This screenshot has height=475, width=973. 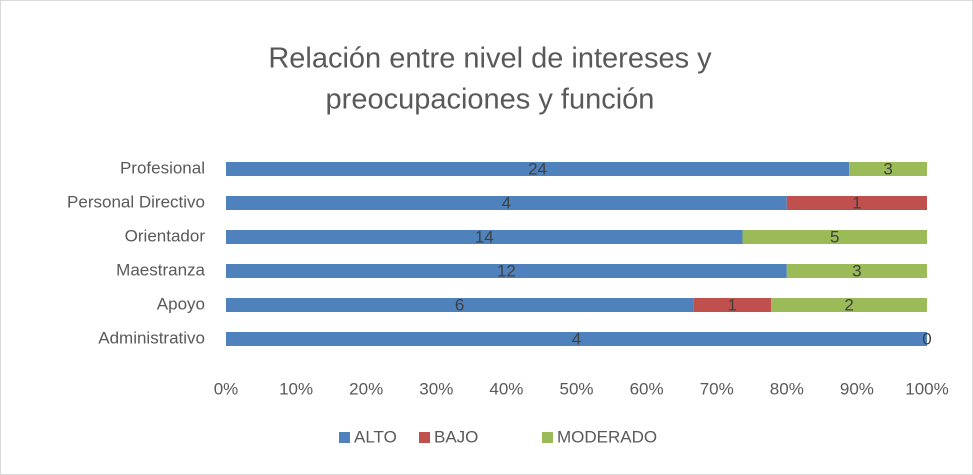 I want to click on y-tick-label: Maestranza, so click(x=160, y=269).